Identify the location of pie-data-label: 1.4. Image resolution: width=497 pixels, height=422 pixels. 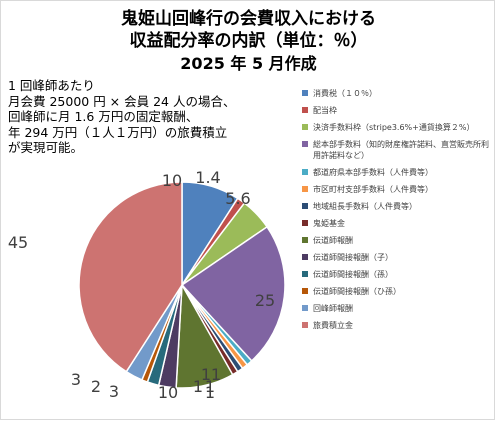
(207, 177).